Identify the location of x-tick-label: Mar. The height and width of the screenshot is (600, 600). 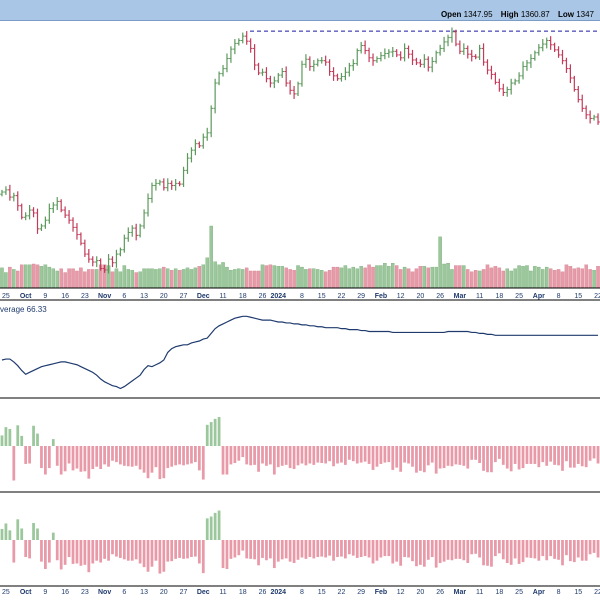
(460, 592).